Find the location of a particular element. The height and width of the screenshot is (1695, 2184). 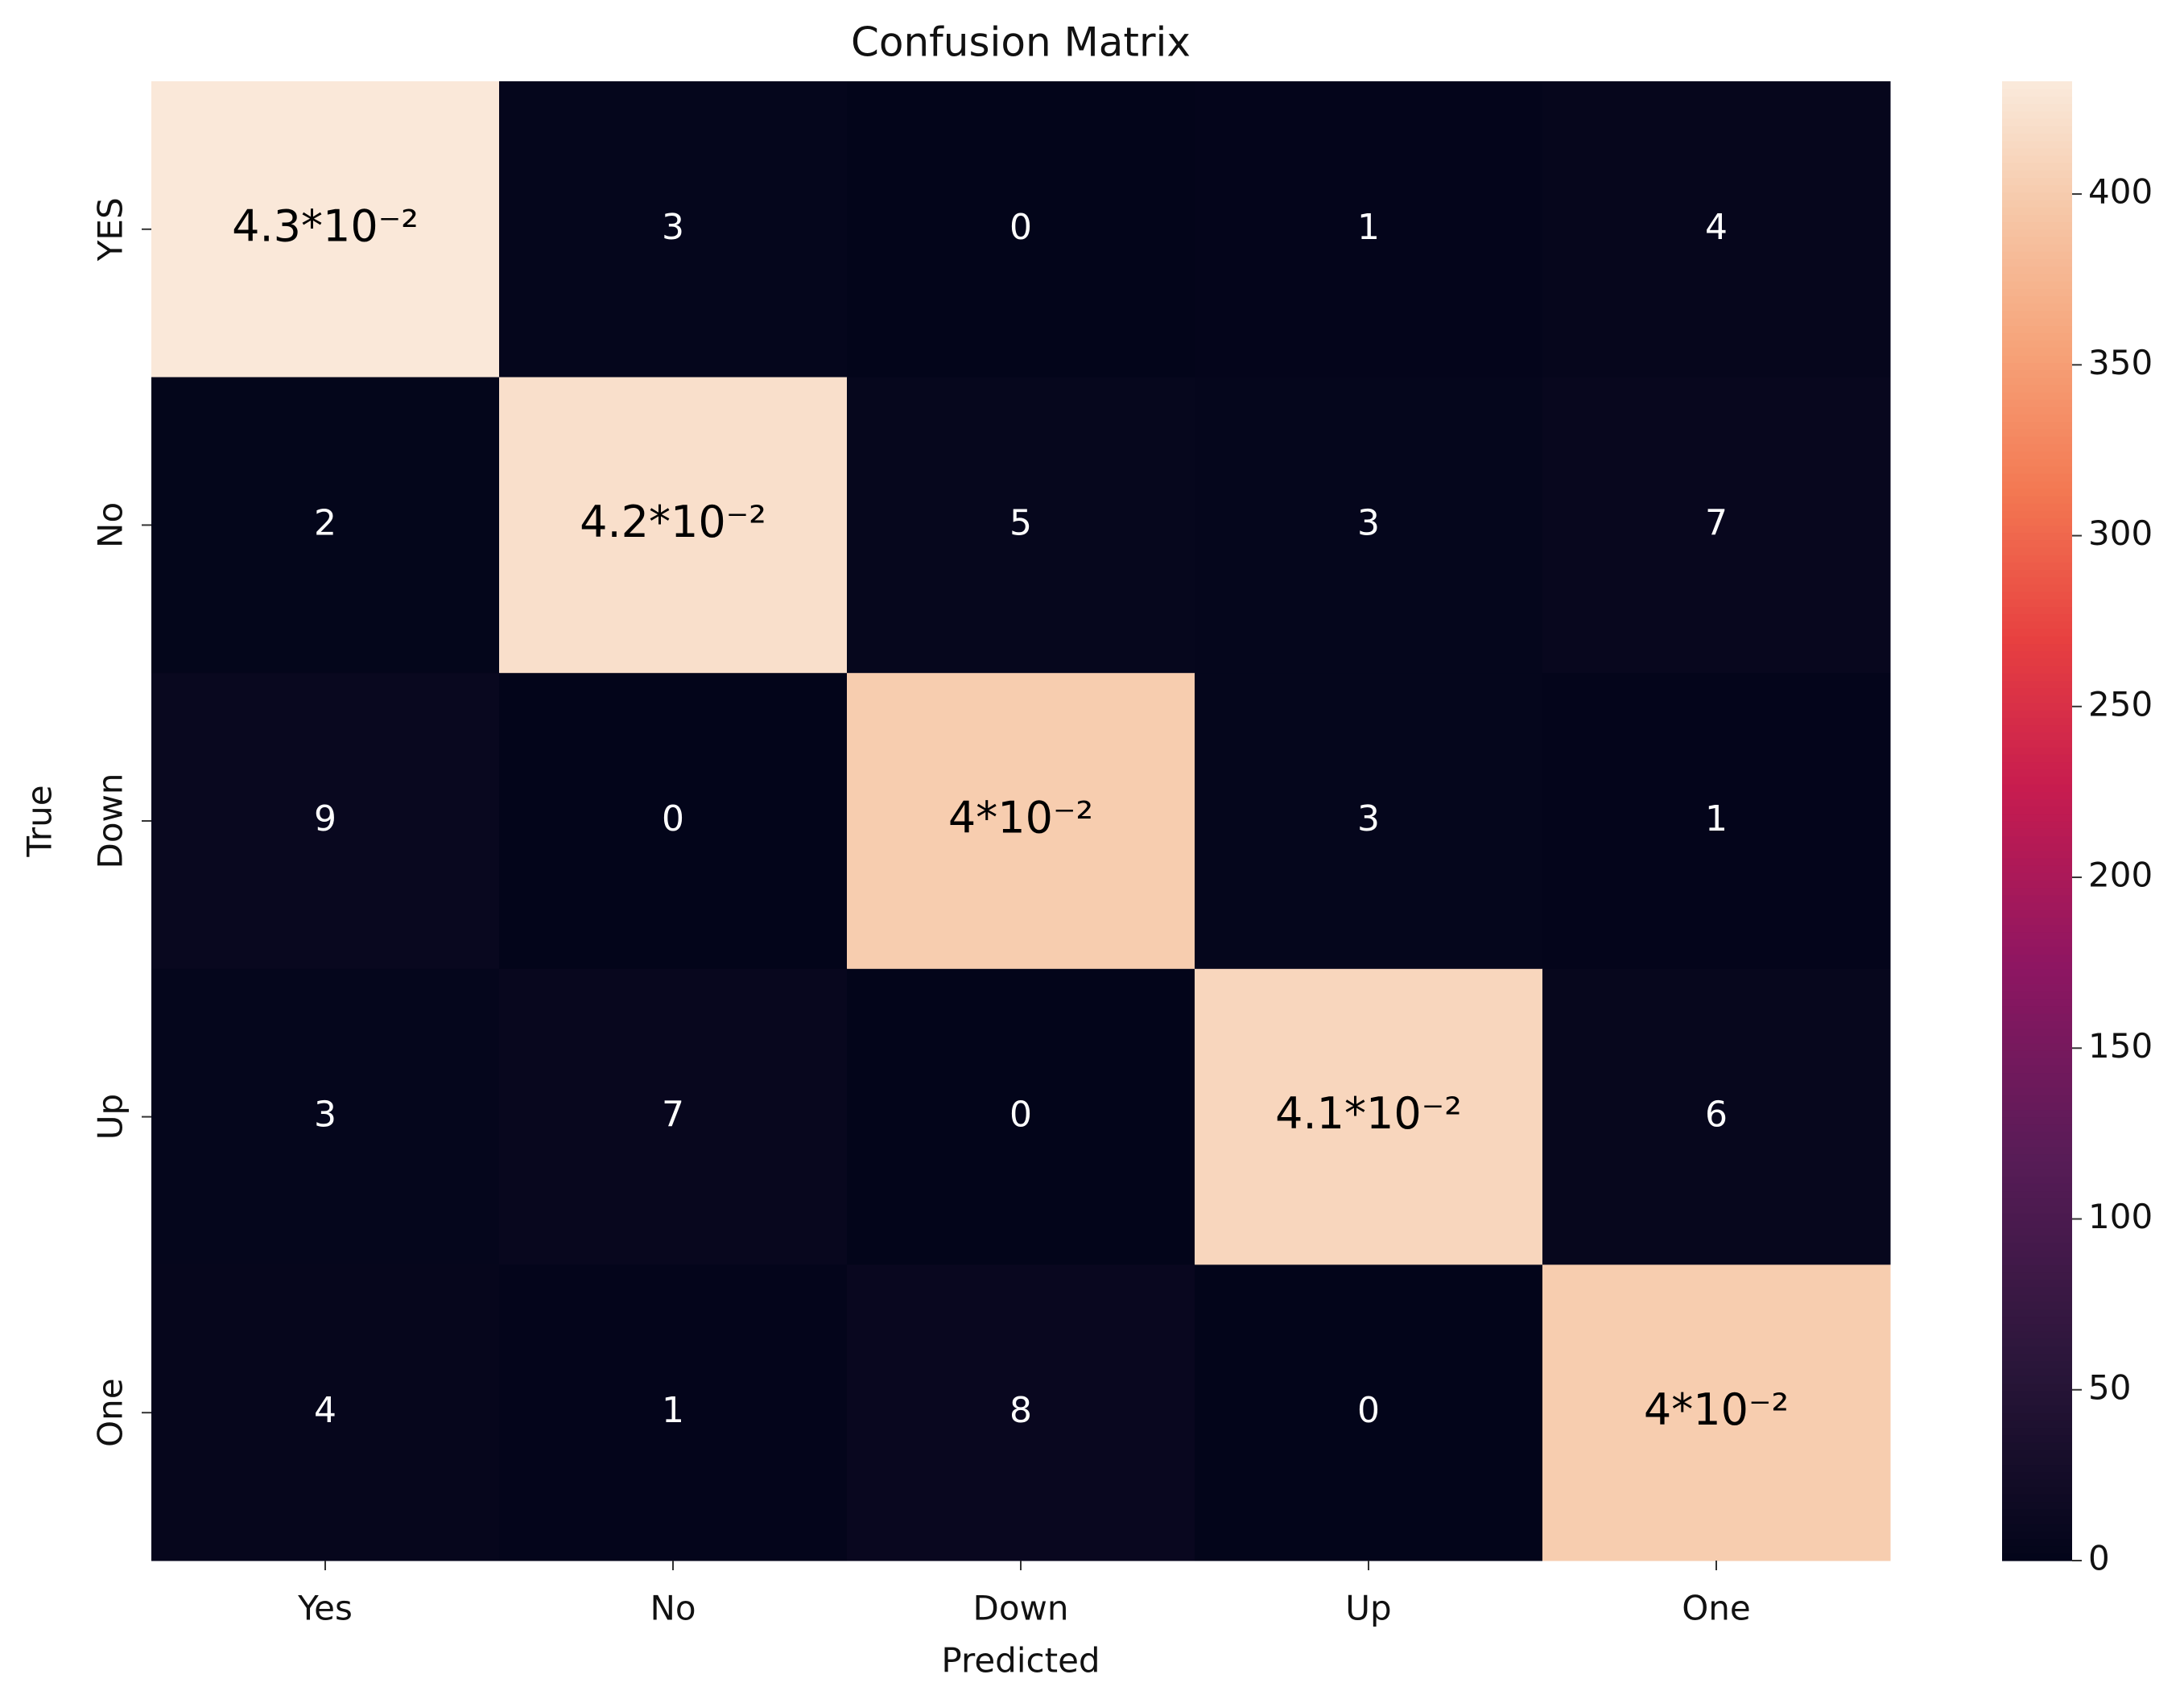

cell-label: 4 is located at coordinates (325, 1410).